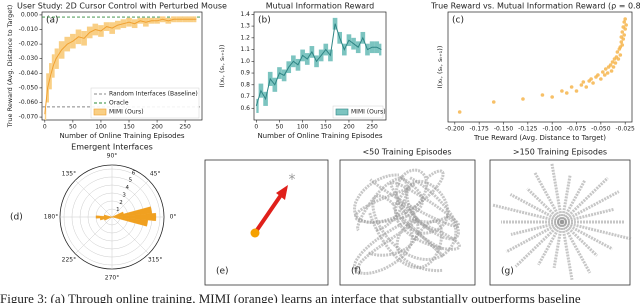  What do you see at coordinates (128, 188) in the screenshot?
I see `r-tick-label: 4` at bounding box center [128, 188].